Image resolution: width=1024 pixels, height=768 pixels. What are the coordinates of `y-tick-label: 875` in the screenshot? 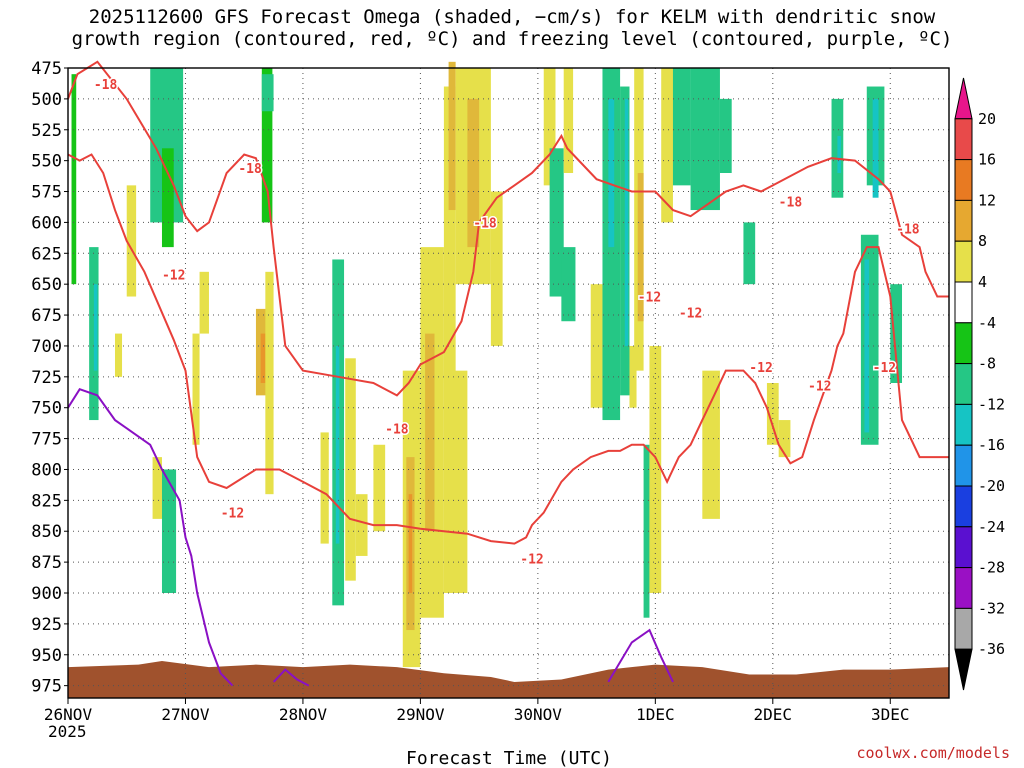 It's located at (46, 563).